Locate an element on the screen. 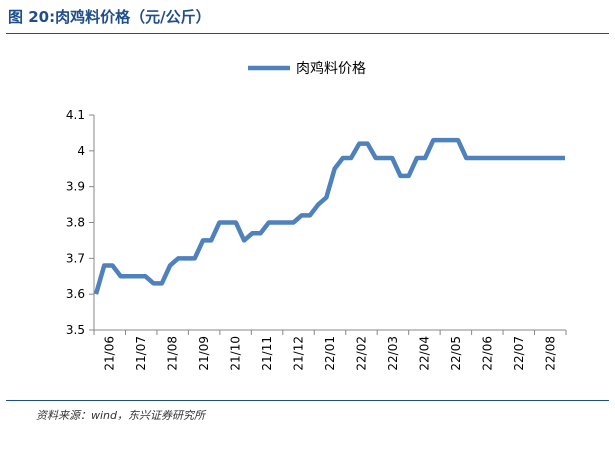 The image size is (615, 452). x-tick-label: 22/04 is located at coordinates (424, 353).